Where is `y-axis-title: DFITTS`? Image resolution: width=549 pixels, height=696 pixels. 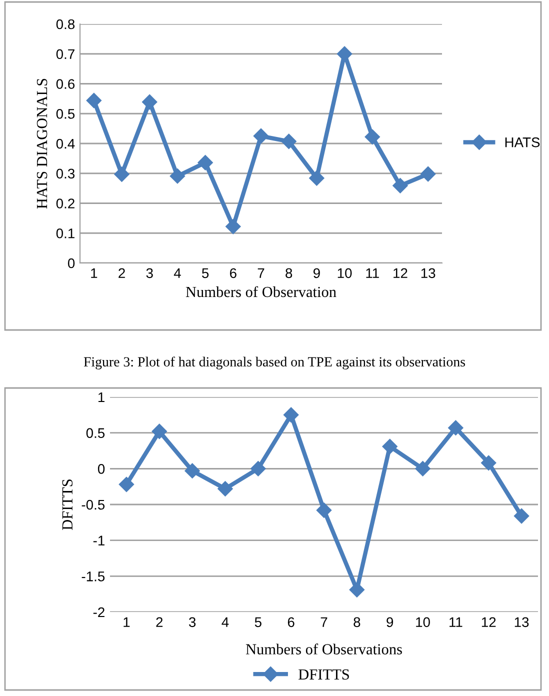 y-axis-title: DFITTS is located at coordinates (67, 505).